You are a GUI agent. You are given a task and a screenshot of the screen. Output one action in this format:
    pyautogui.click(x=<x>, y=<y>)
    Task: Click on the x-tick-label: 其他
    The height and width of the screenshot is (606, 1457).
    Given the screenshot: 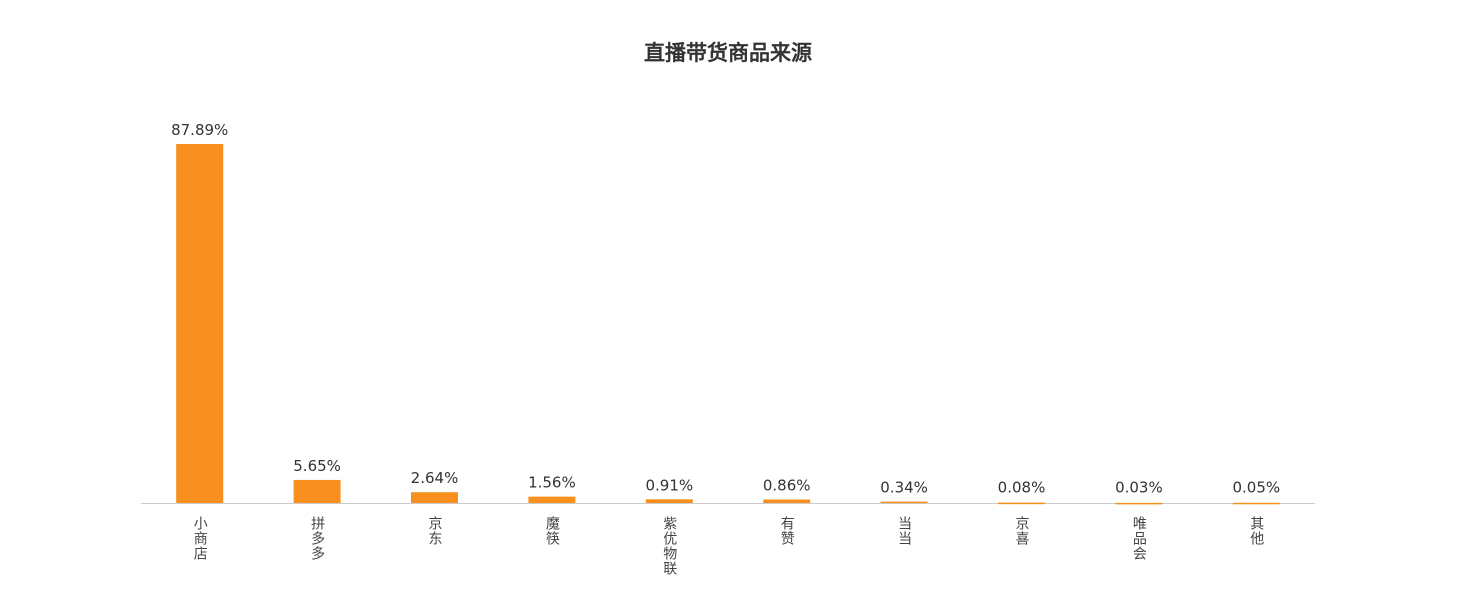 What is the action you would take?
    pyautogui.click(x=1256, y=531)
    